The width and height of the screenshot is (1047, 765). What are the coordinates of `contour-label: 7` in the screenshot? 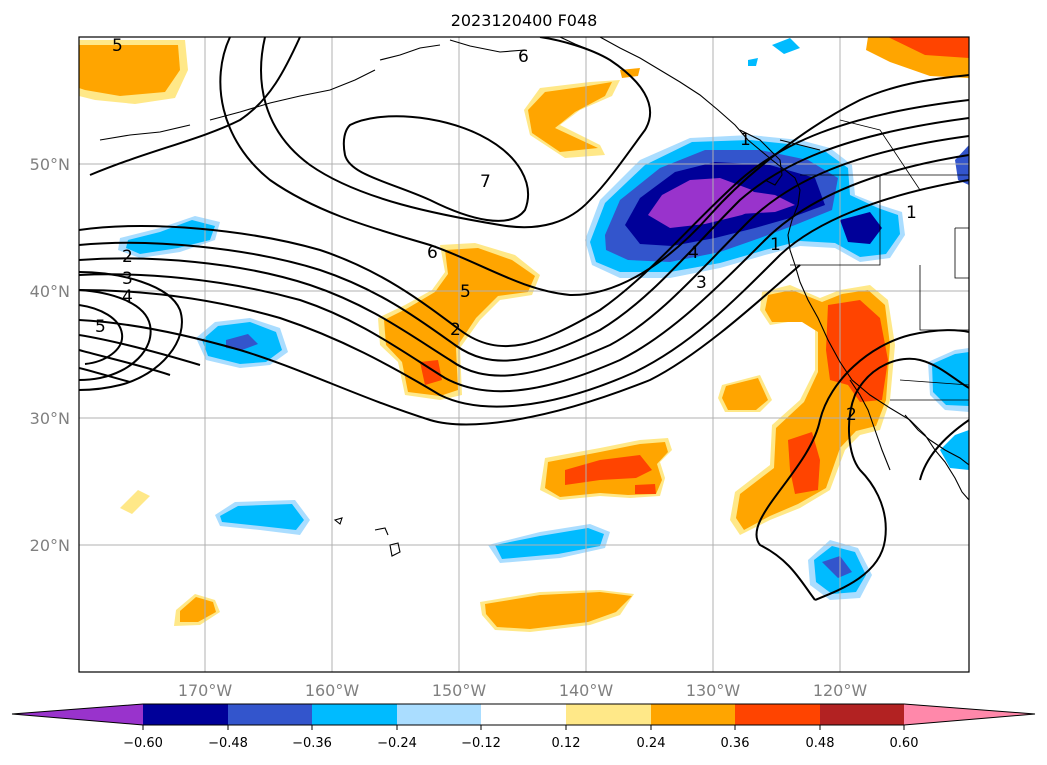 It's located at (485, 182).